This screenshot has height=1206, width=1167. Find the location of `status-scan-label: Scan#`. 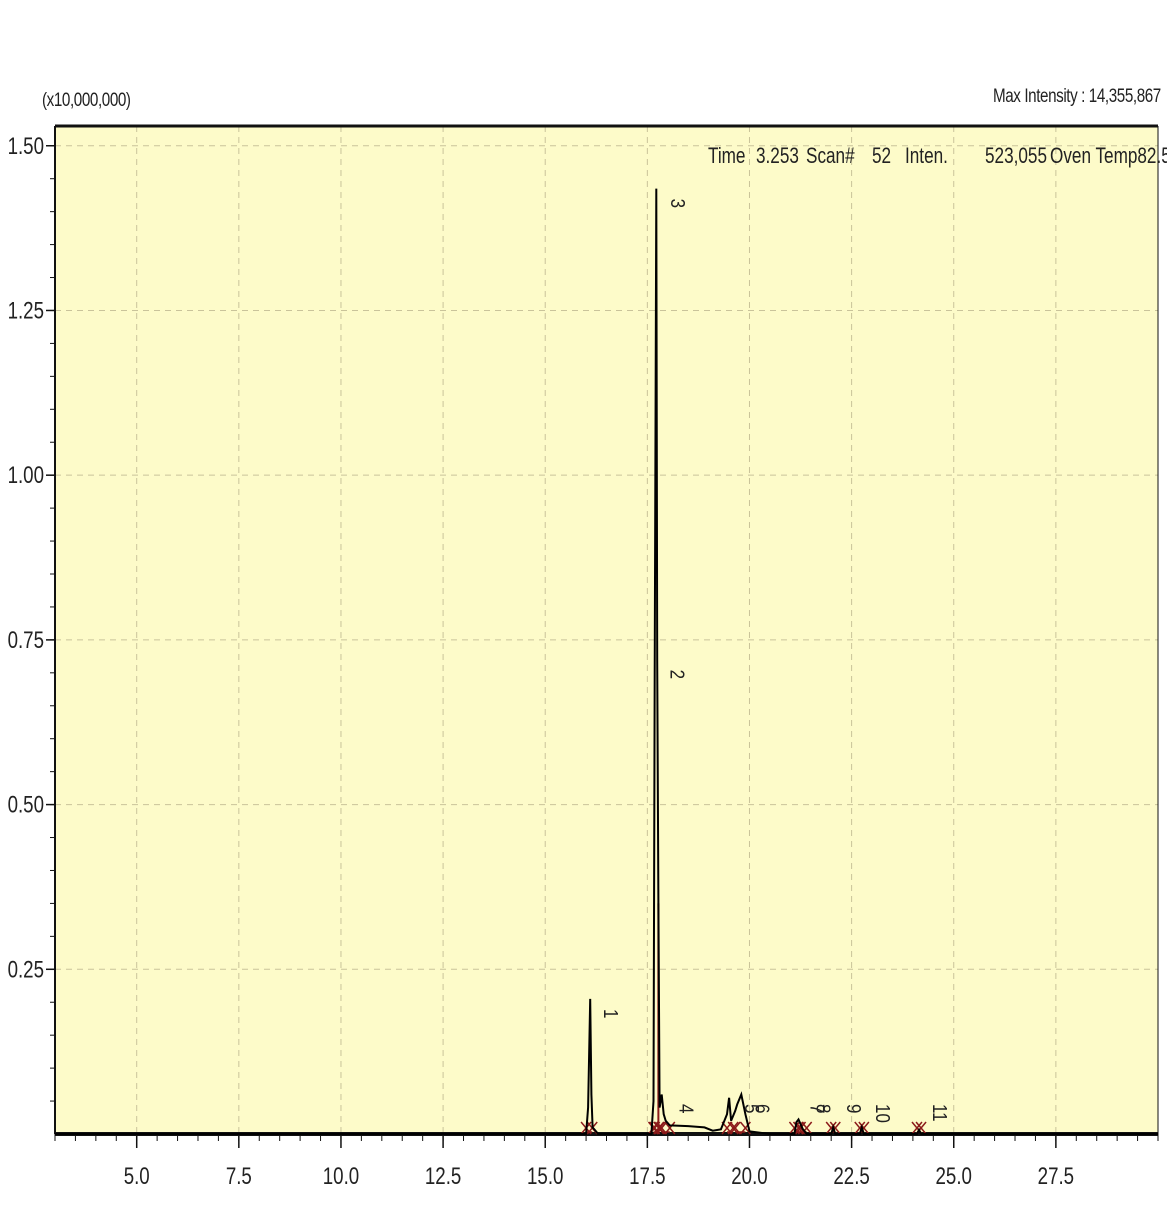

status-scan-label: Scan# is located at coordinates (830, 156).